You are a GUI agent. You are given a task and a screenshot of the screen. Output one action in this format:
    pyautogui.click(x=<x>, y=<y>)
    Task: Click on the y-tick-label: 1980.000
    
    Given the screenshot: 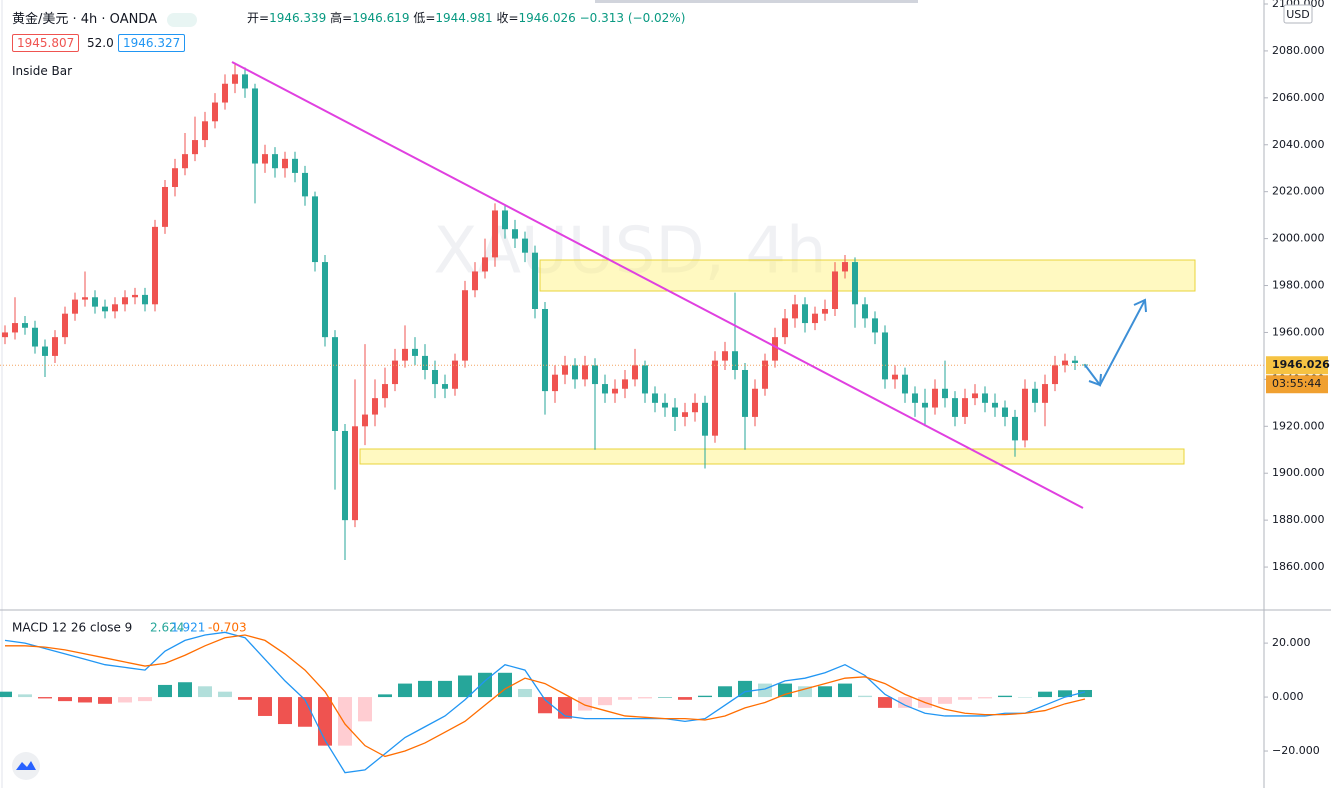 What is the action you would take?
    pyautogui.click(x=1298, y=285)
    